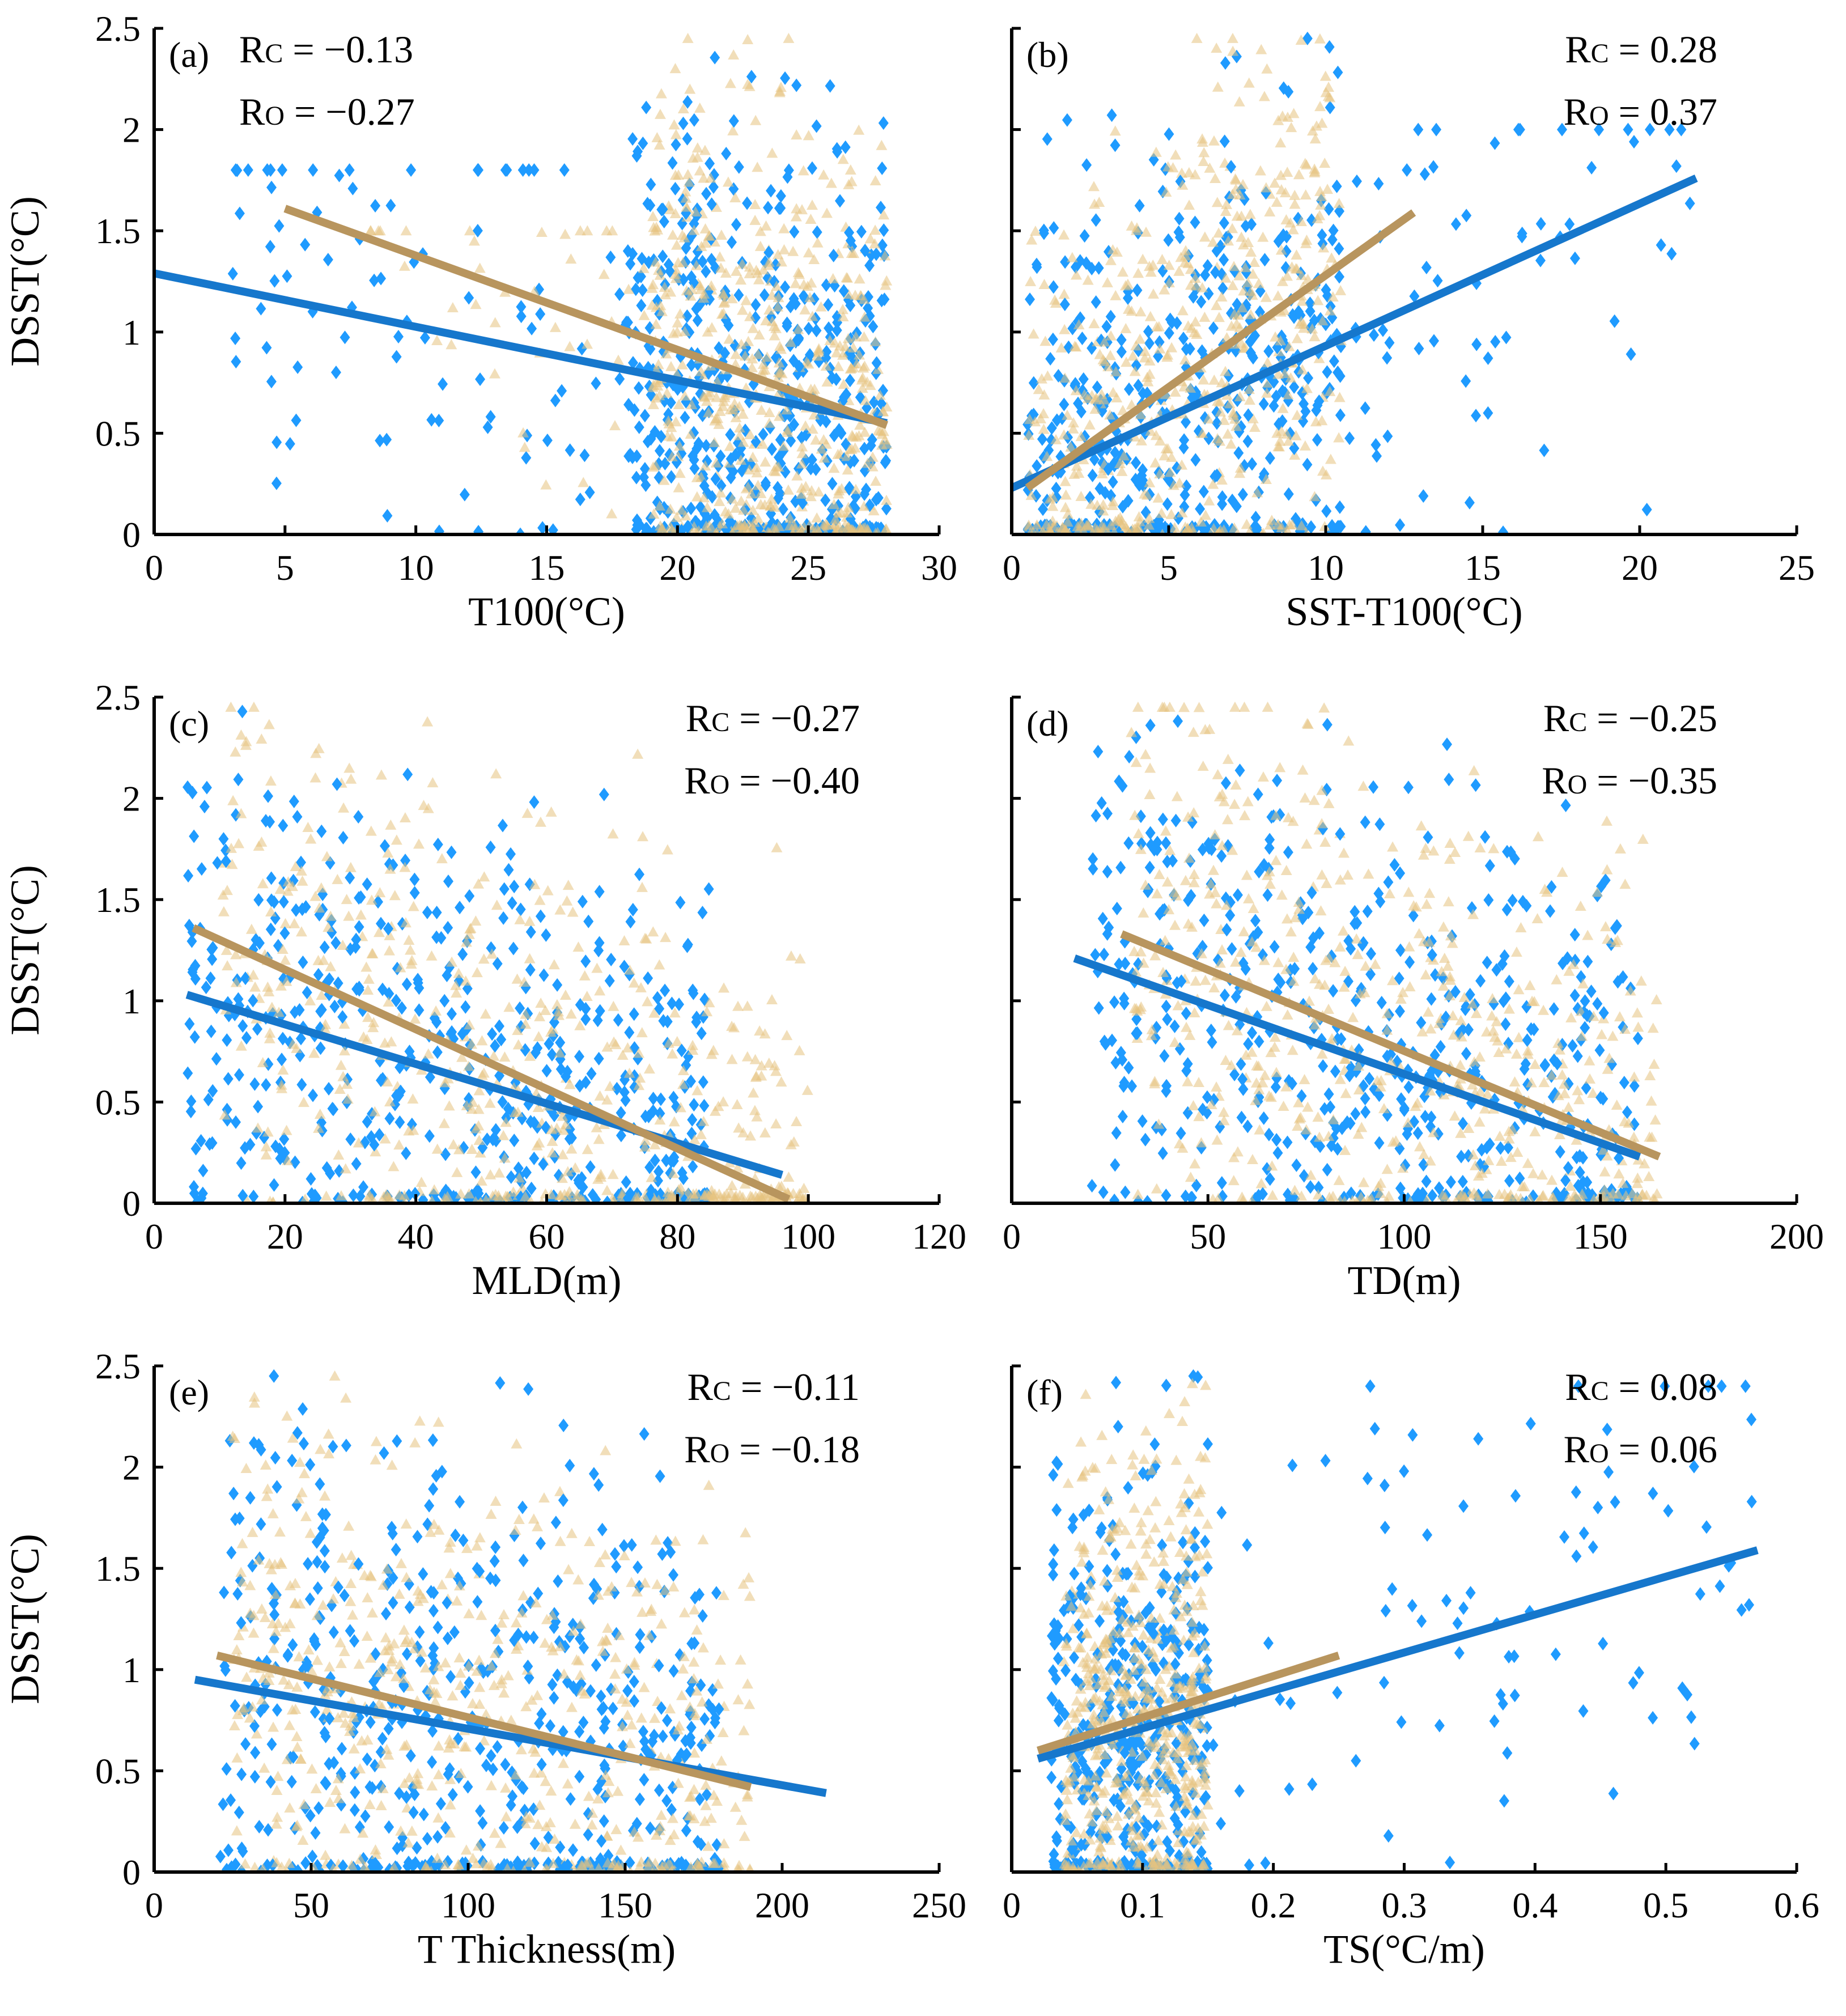 The height and width of the screenshot is (2016, 1846). What do you see at coordinates (1555, 781) in the screenshot?
I see `stat-symbol: R` at bounding box center [1555, 781].